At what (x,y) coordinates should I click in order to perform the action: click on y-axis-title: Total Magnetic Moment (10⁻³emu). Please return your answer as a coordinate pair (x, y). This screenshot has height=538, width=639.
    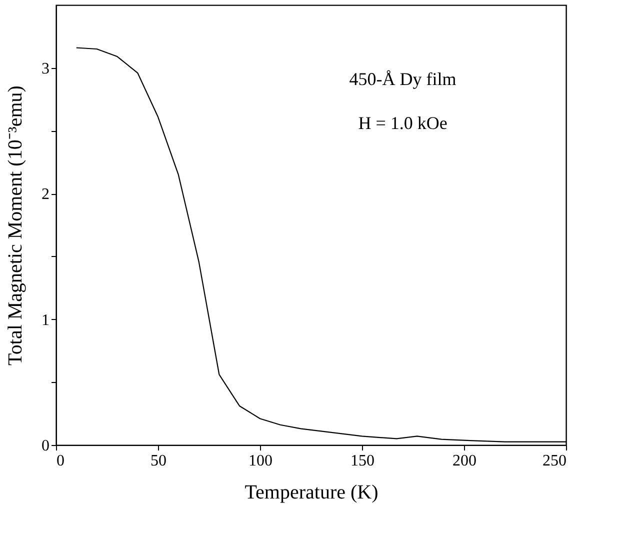
    Looking at the image, I should click on (15, 226).